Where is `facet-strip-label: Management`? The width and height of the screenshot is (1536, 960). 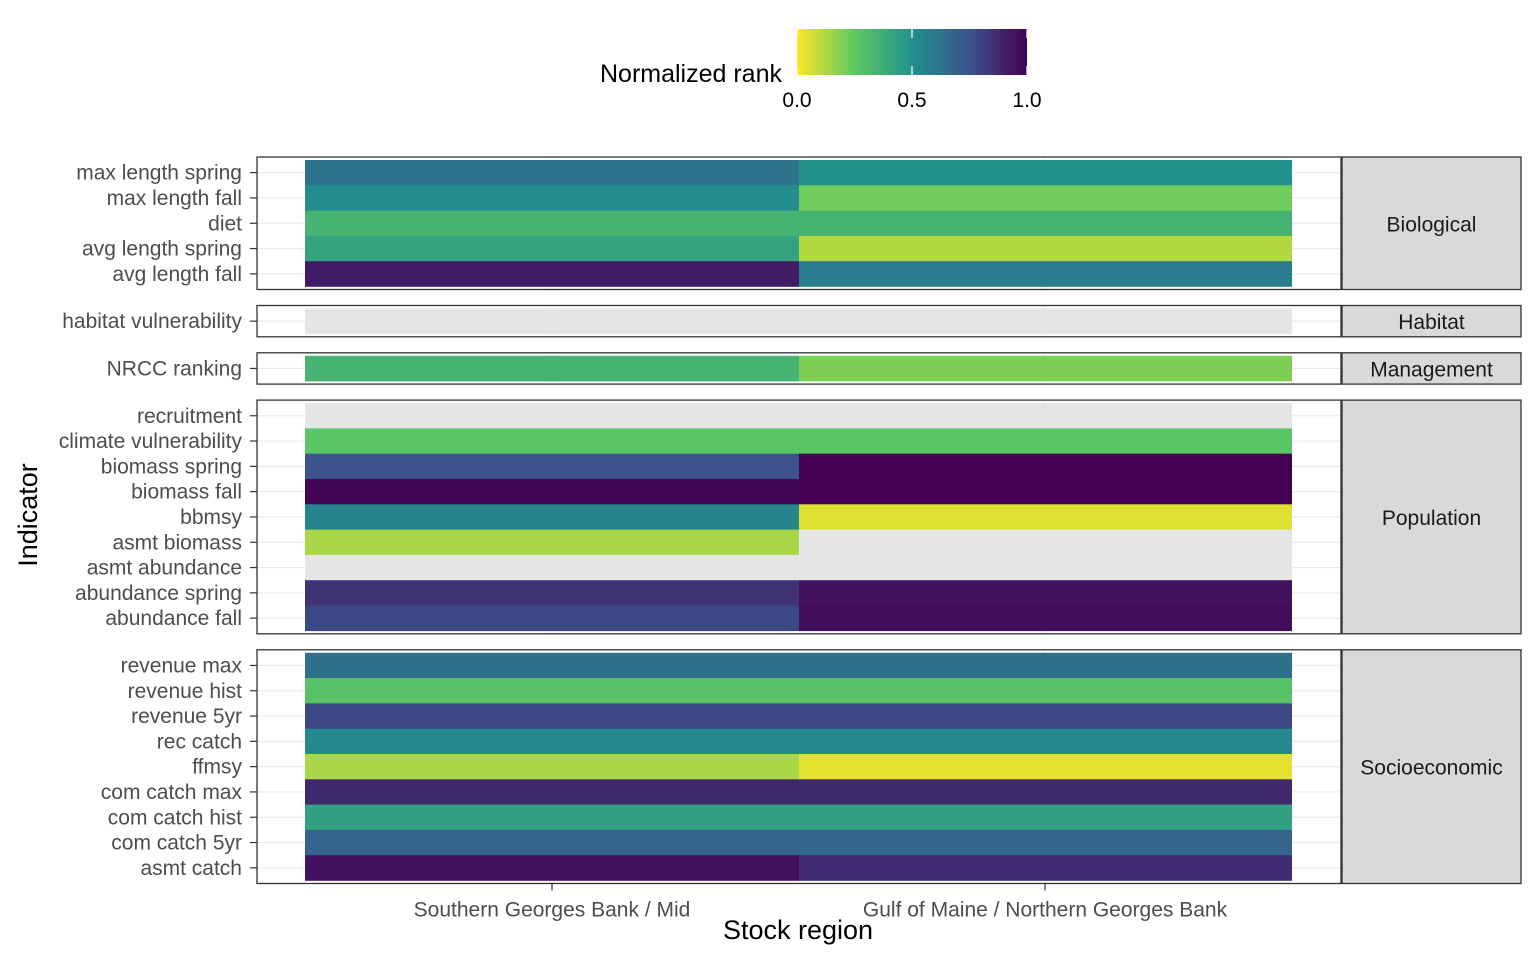
facet-strip-label: Management is located at coordinates (1431, 369).